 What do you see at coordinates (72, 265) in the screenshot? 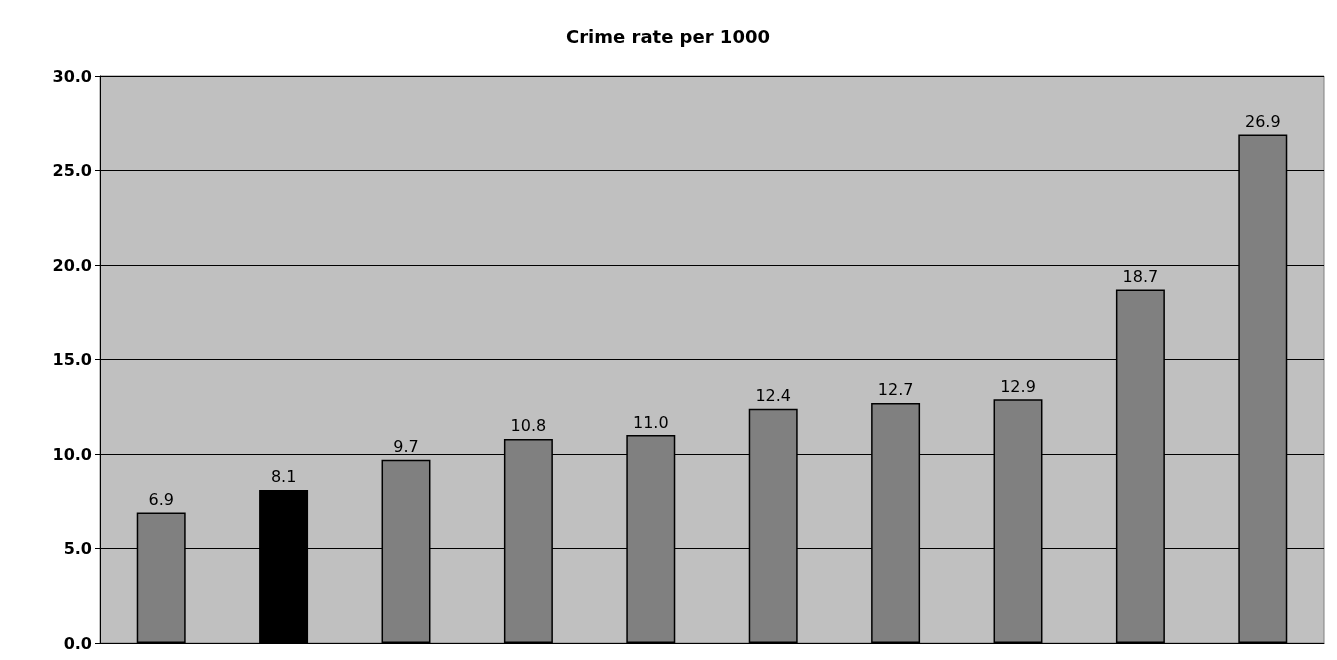
I see `y-tick-label: 20.0` at bounding box center [72, 265].